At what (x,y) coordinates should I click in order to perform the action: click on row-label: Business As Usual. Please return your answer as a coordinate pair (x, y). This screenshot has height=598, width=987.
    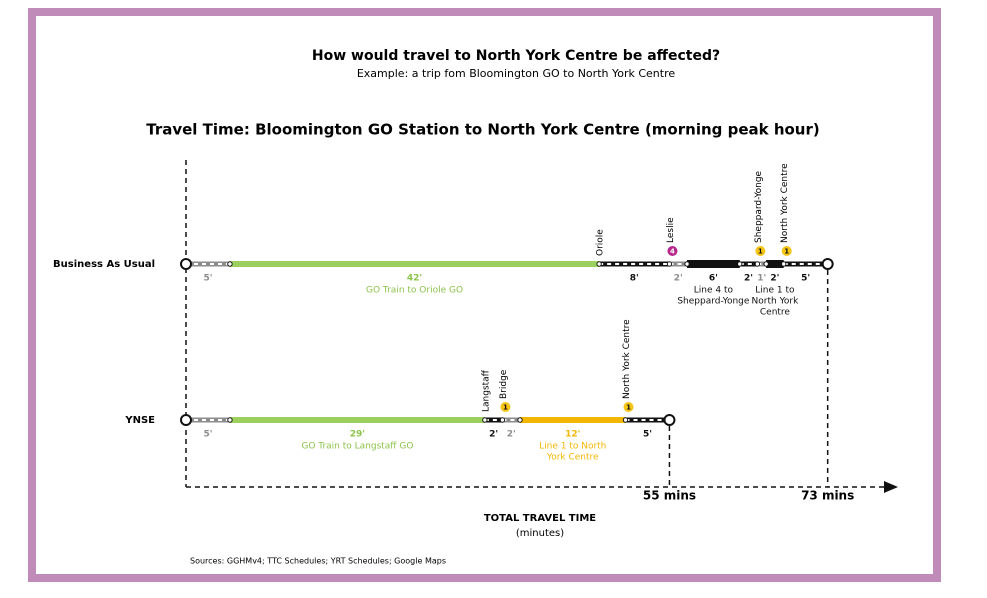
    Looking at the image, I should click on (104, 264).